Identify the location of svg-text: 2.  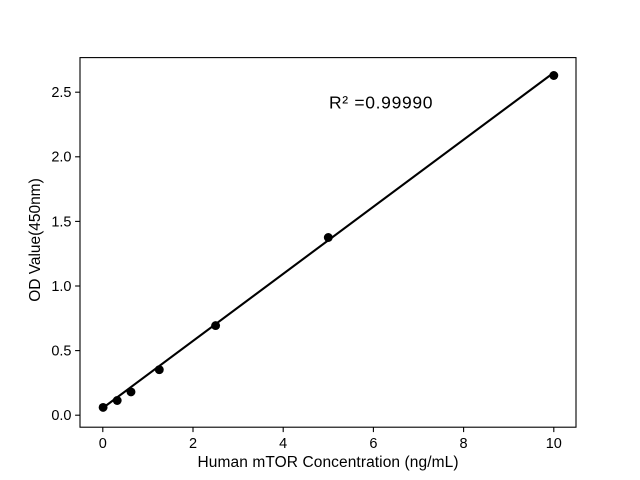
(193, 444).